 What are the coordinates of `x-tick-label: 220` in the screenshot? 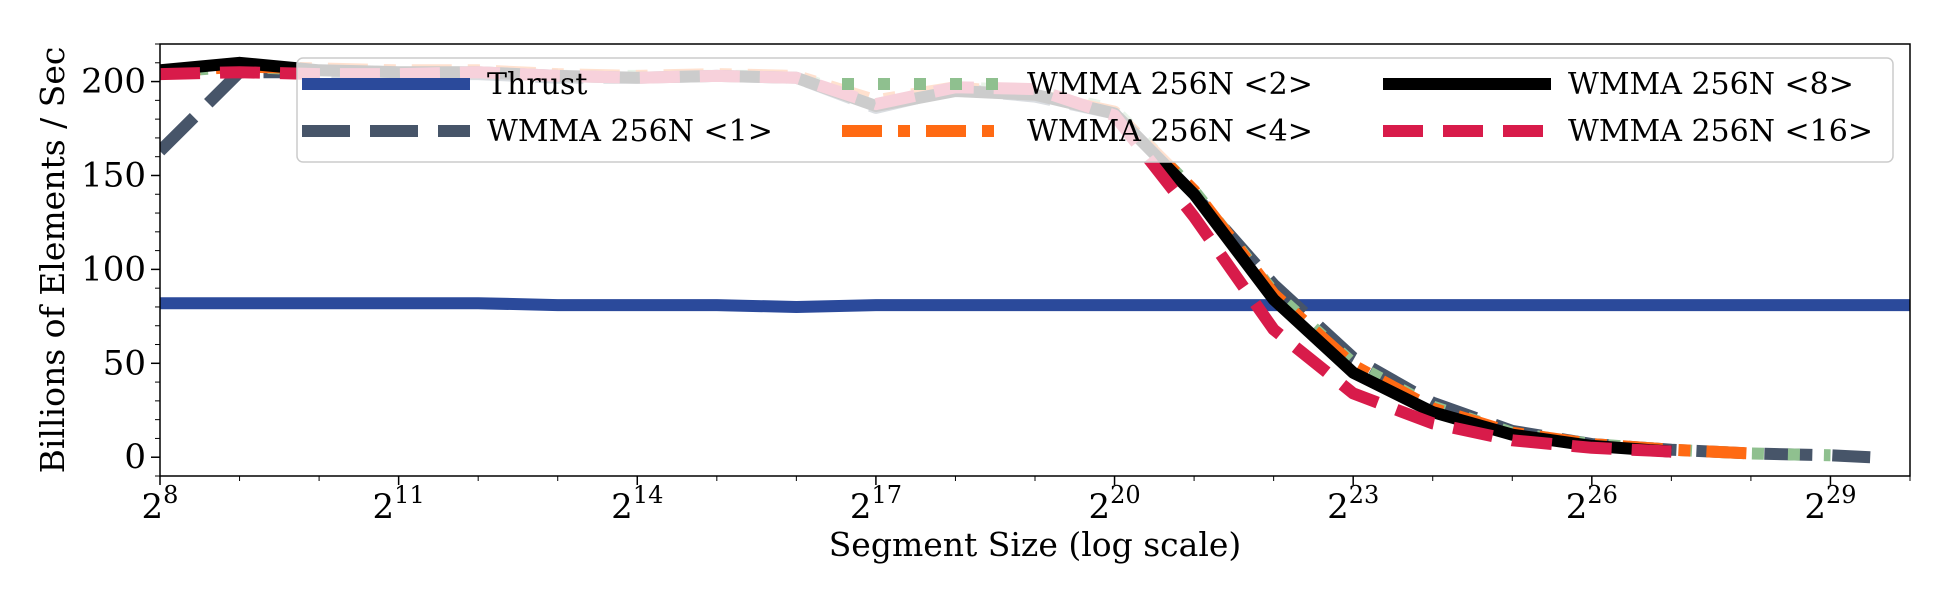 It's located at (1114, 504).